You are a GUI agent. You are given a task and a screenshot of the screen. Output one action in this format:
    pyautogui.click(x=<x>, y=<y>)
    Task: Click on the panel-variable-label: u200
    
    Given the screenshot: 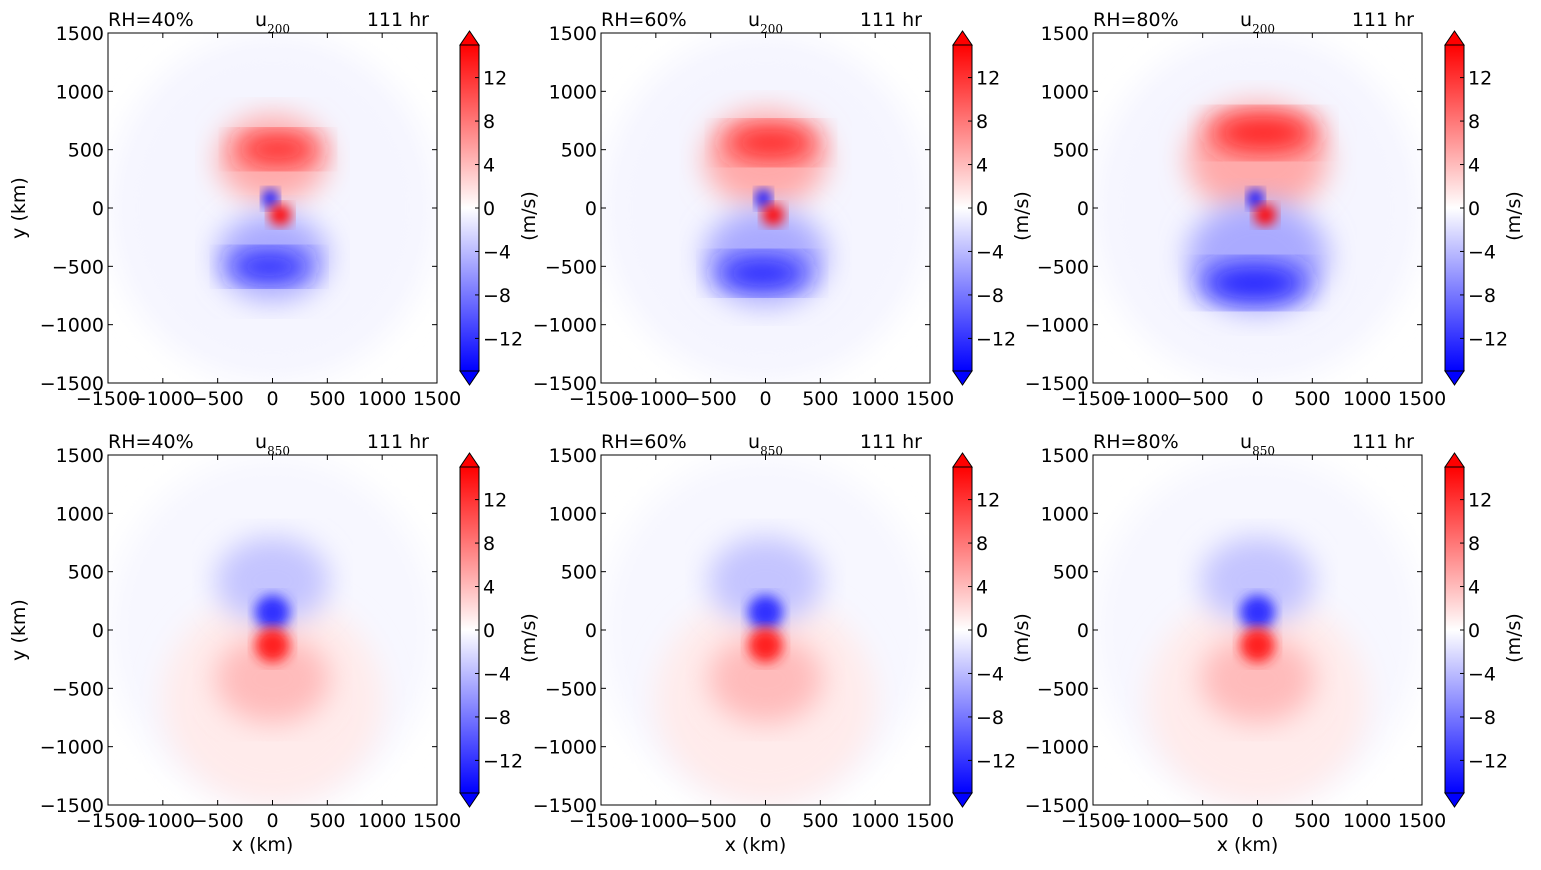 What is the action you would take?
    pyautogui.click(x=272, y=22)
    